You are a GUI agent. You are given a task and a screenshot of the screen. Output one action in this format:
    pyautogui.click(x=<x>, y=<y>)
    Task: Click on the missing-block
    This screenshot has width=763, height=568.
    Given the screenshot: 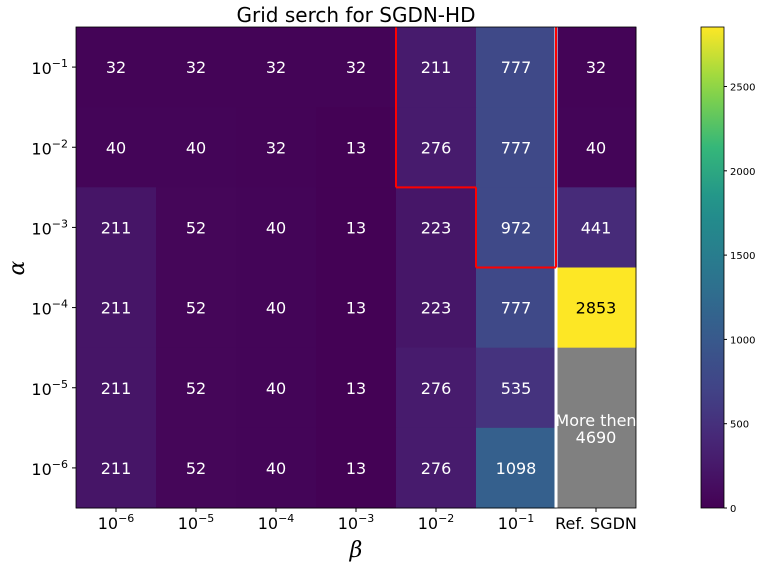 What is the action you would take?
    pyautogui.click(x=596, y=427)
    